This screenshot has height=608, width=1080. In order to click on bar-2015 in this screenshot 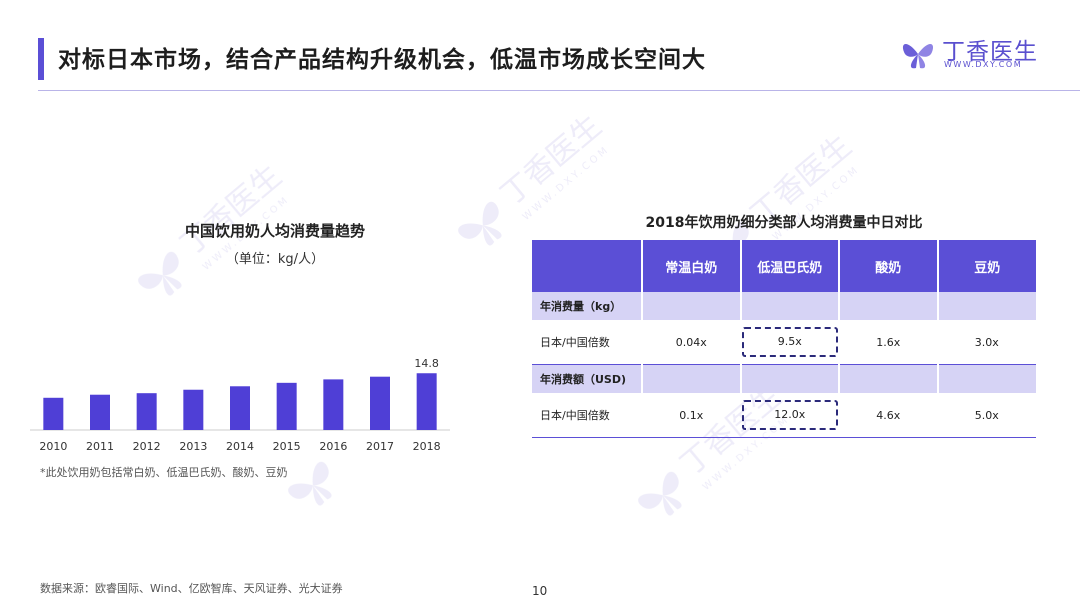, I will do `click(286, 406)`.